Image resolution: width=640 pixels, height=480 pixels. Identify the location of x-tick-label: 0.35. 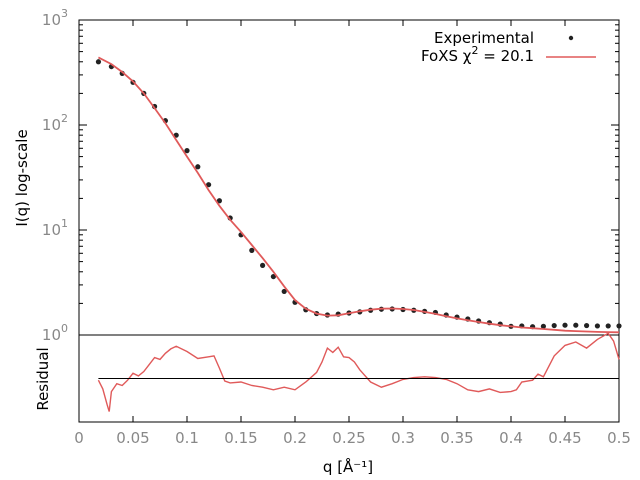
(456, 438).